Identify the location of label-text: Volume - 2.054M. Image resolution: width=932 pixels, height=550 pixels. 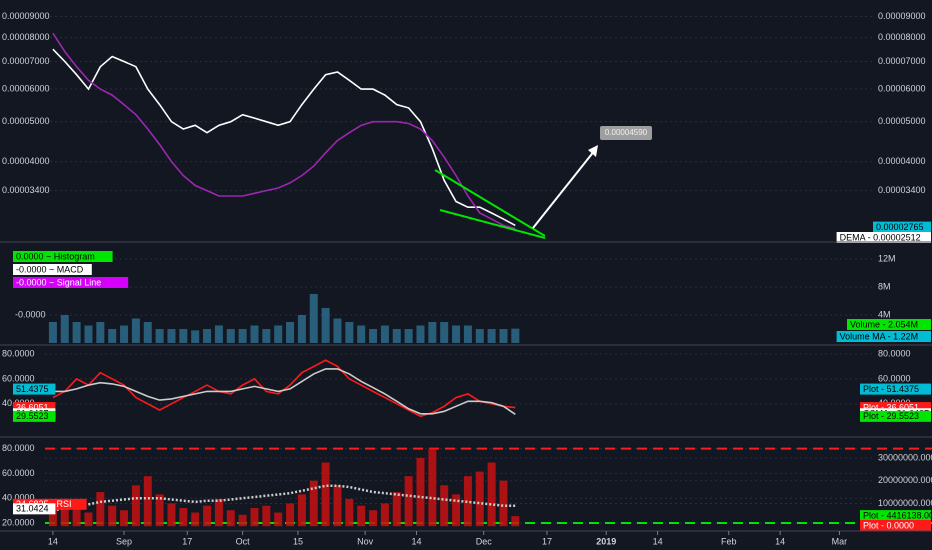
(884, 324).